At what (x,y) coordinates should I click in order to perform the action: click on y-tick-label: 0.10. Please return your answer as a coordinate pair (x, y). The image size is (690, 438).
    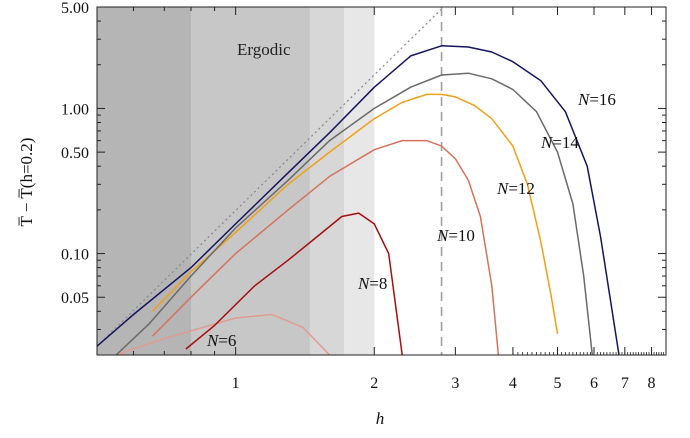
    Looking at the image, I should click on (75, 255).